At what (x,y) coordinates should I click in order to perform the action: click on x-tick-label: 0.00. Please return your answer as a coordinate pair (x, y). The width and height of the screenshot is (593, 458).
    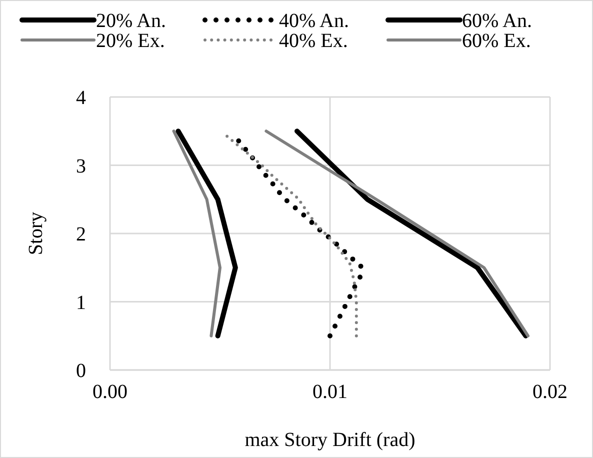
    Looking at the image, I should click on (110, 392).